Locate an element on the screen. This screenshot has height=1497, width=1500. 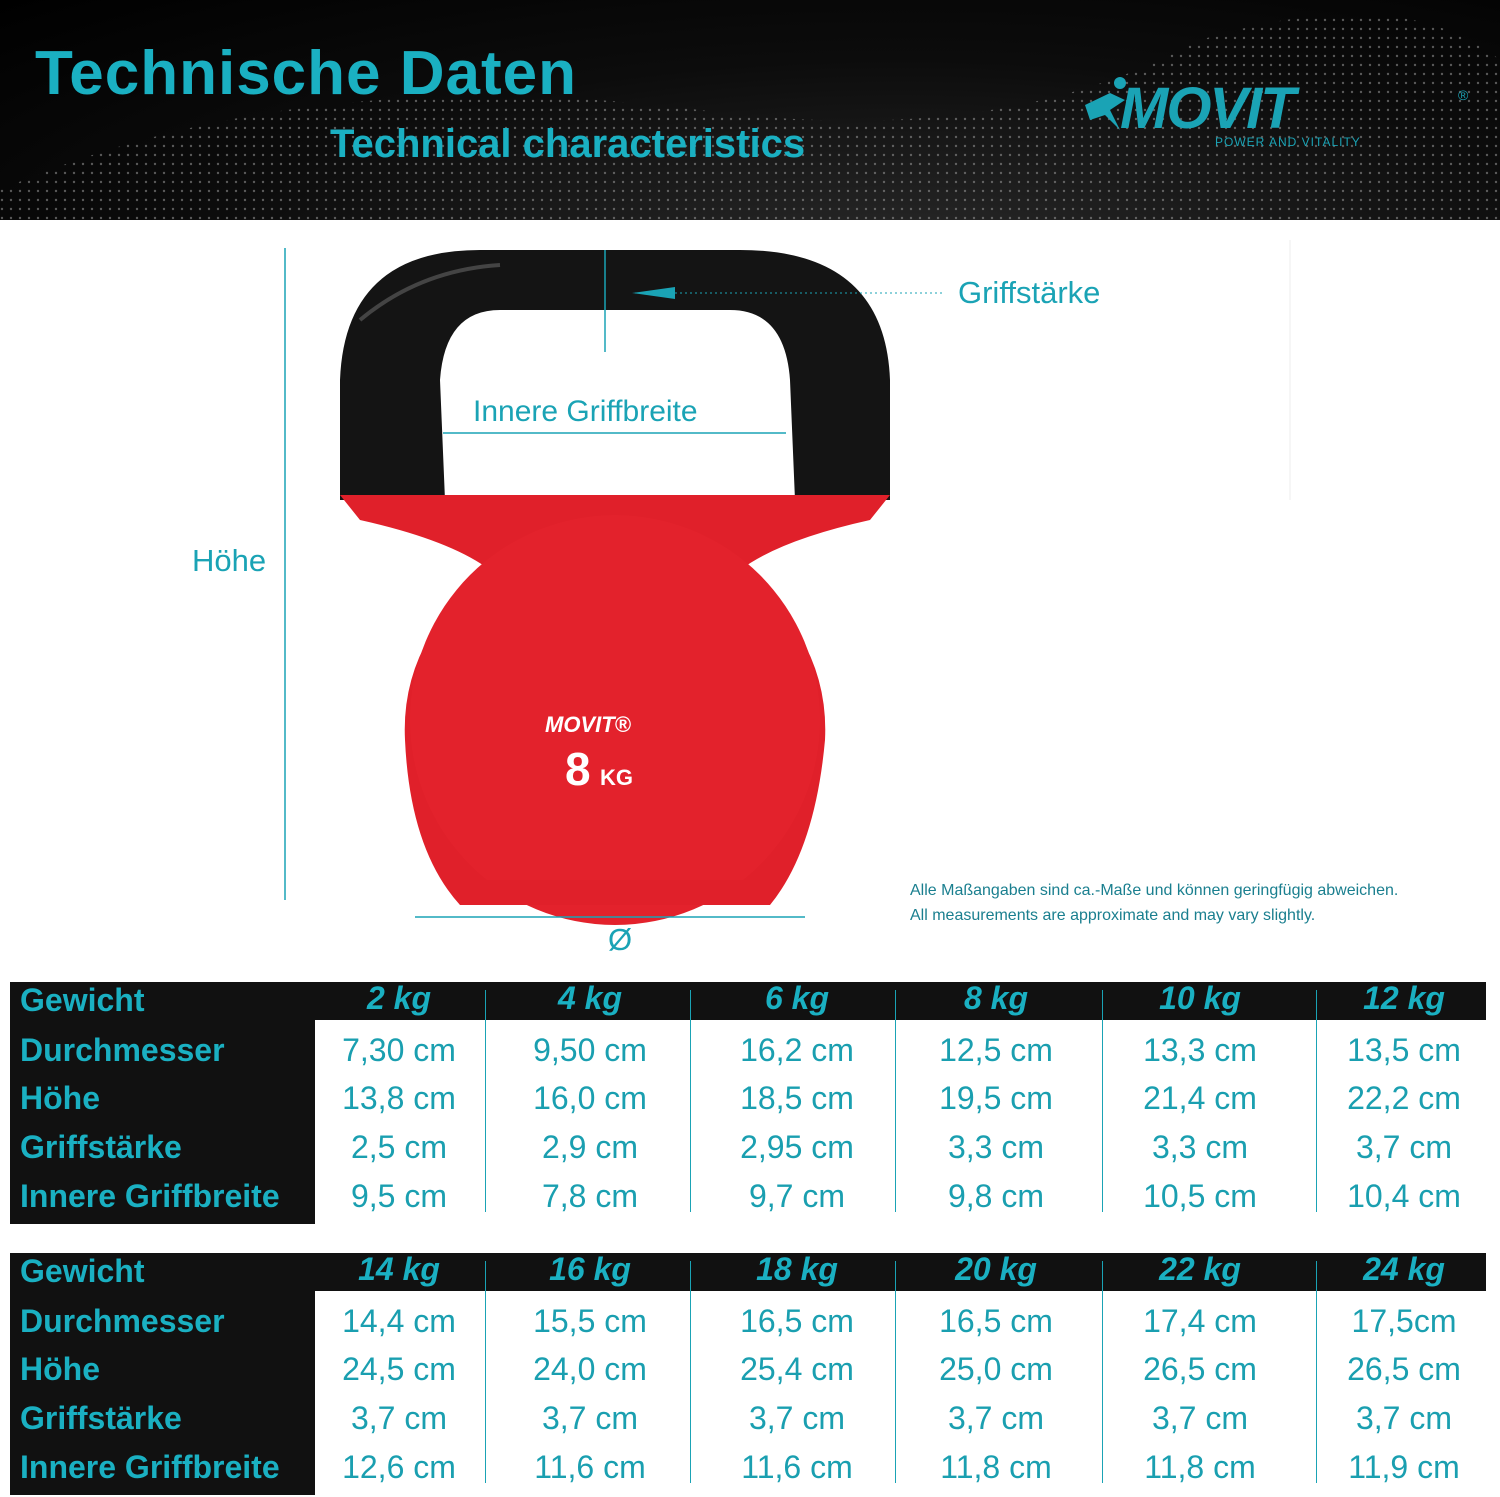
table-cell: 2,95 cm is located at coordinates (797, 1147).